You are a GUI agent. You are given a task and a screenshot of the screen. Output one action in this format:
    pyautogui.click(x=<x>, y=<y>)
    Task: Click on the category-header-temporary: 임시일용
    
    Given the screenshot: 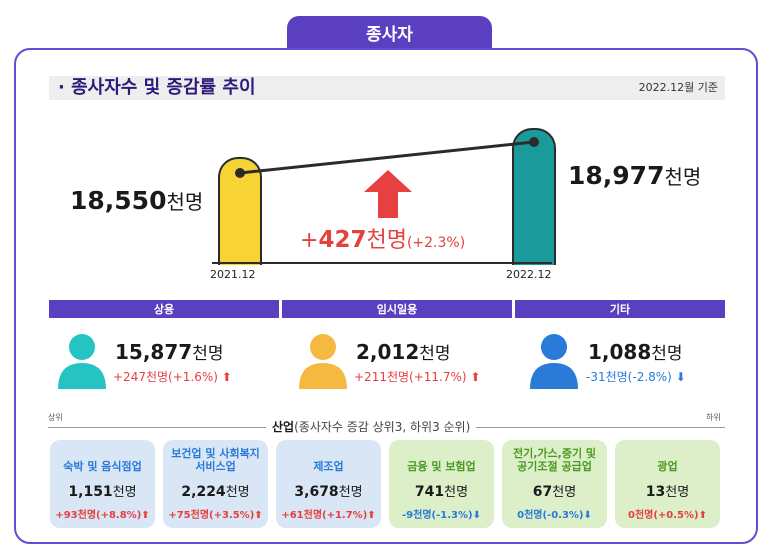 What is the action you would take?
    pyautogui.click(x=397, y=309)
    